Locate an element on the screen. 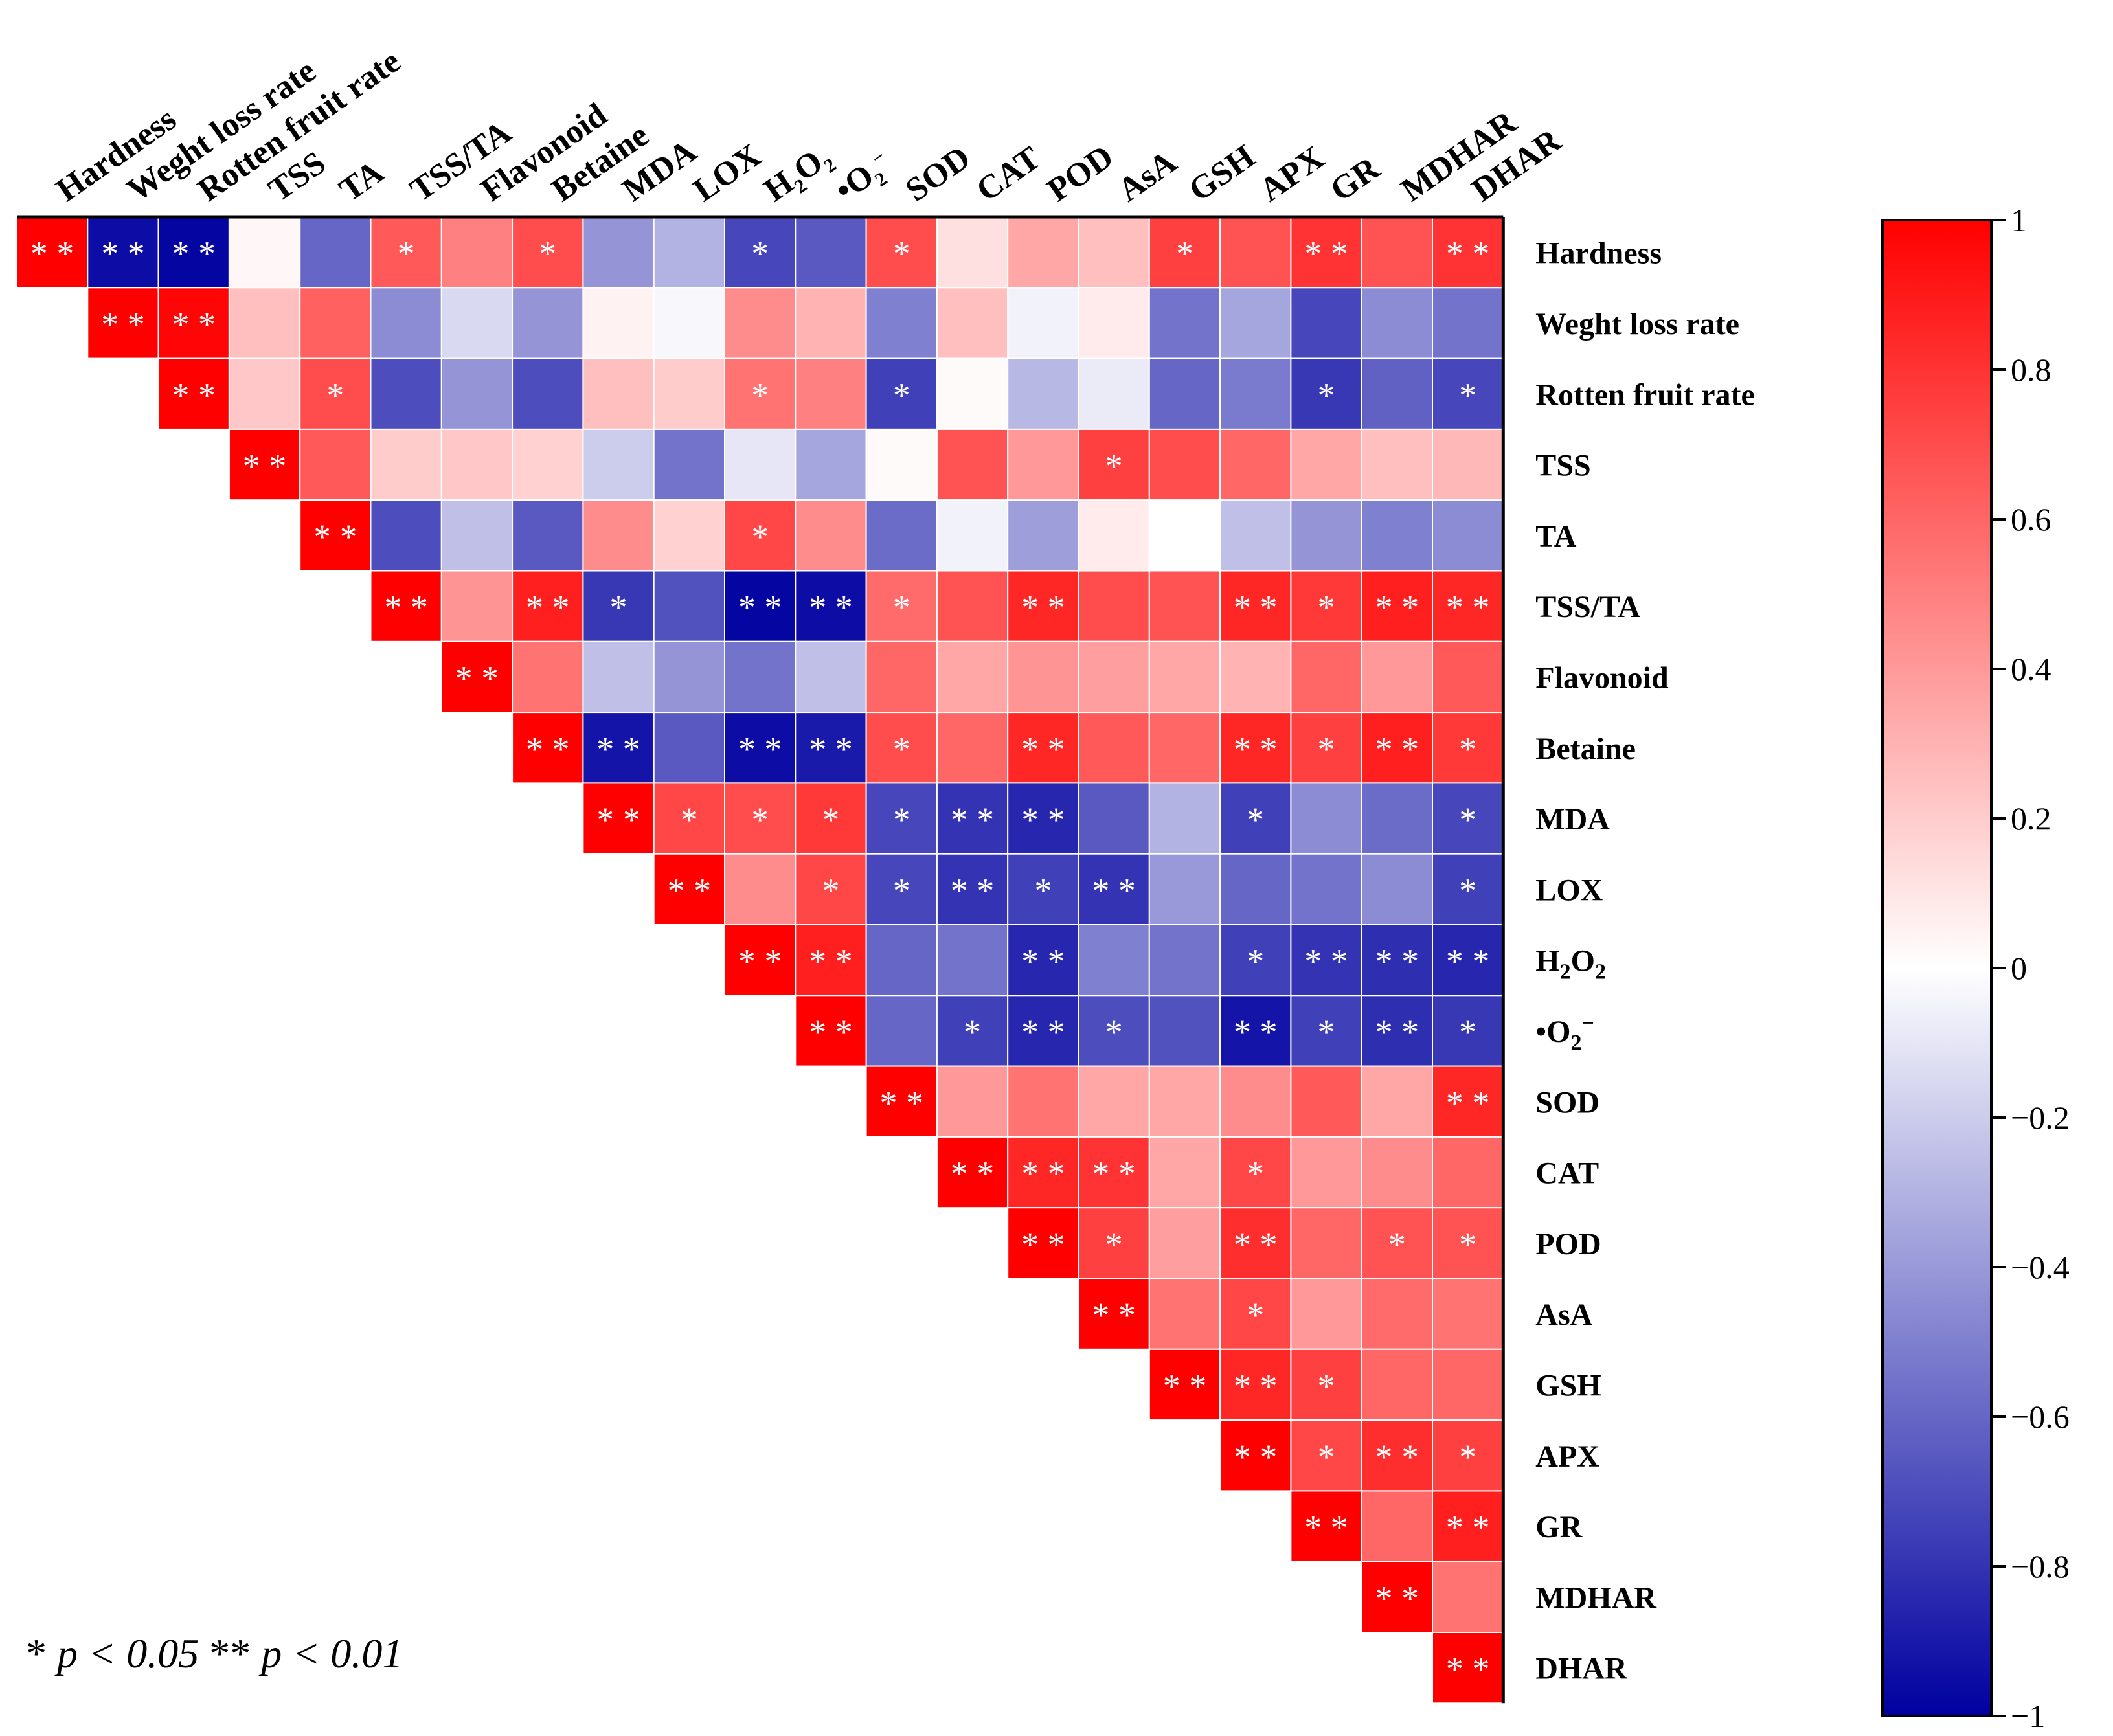  significance-mark-18-21: * is located at coordinates (1467, 1457).